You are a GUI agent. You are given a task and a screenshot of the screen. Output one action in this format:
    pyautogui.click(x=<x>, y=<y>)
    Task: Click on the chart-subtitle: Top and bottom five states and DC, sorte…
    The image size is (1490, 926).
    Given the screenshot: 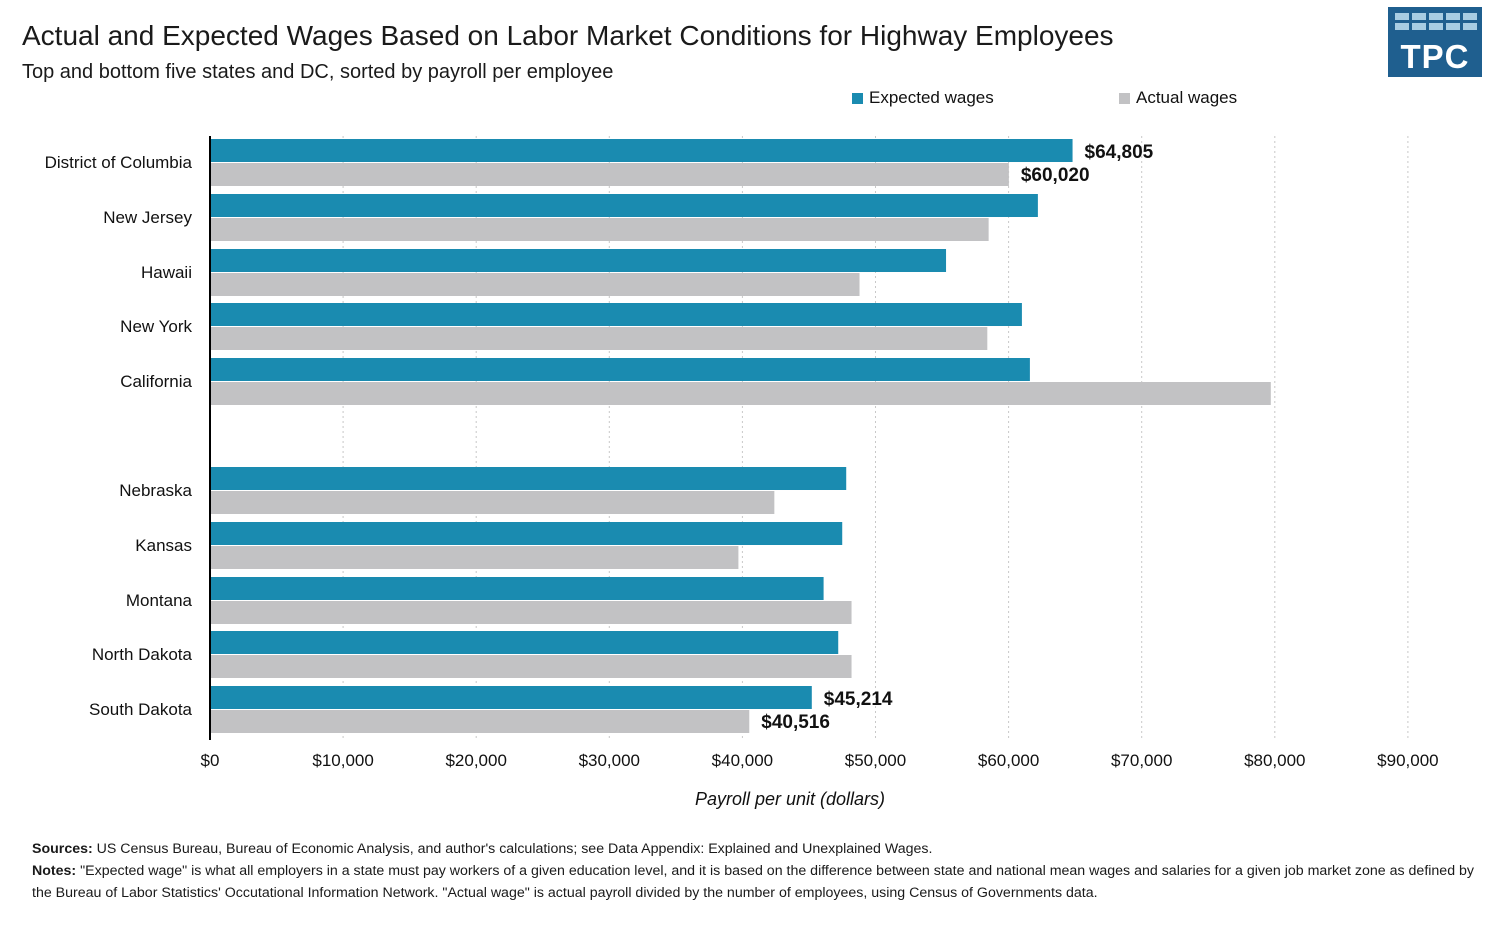 What is the action you would take?
    pyautogui.click(x=318, y=72)
    